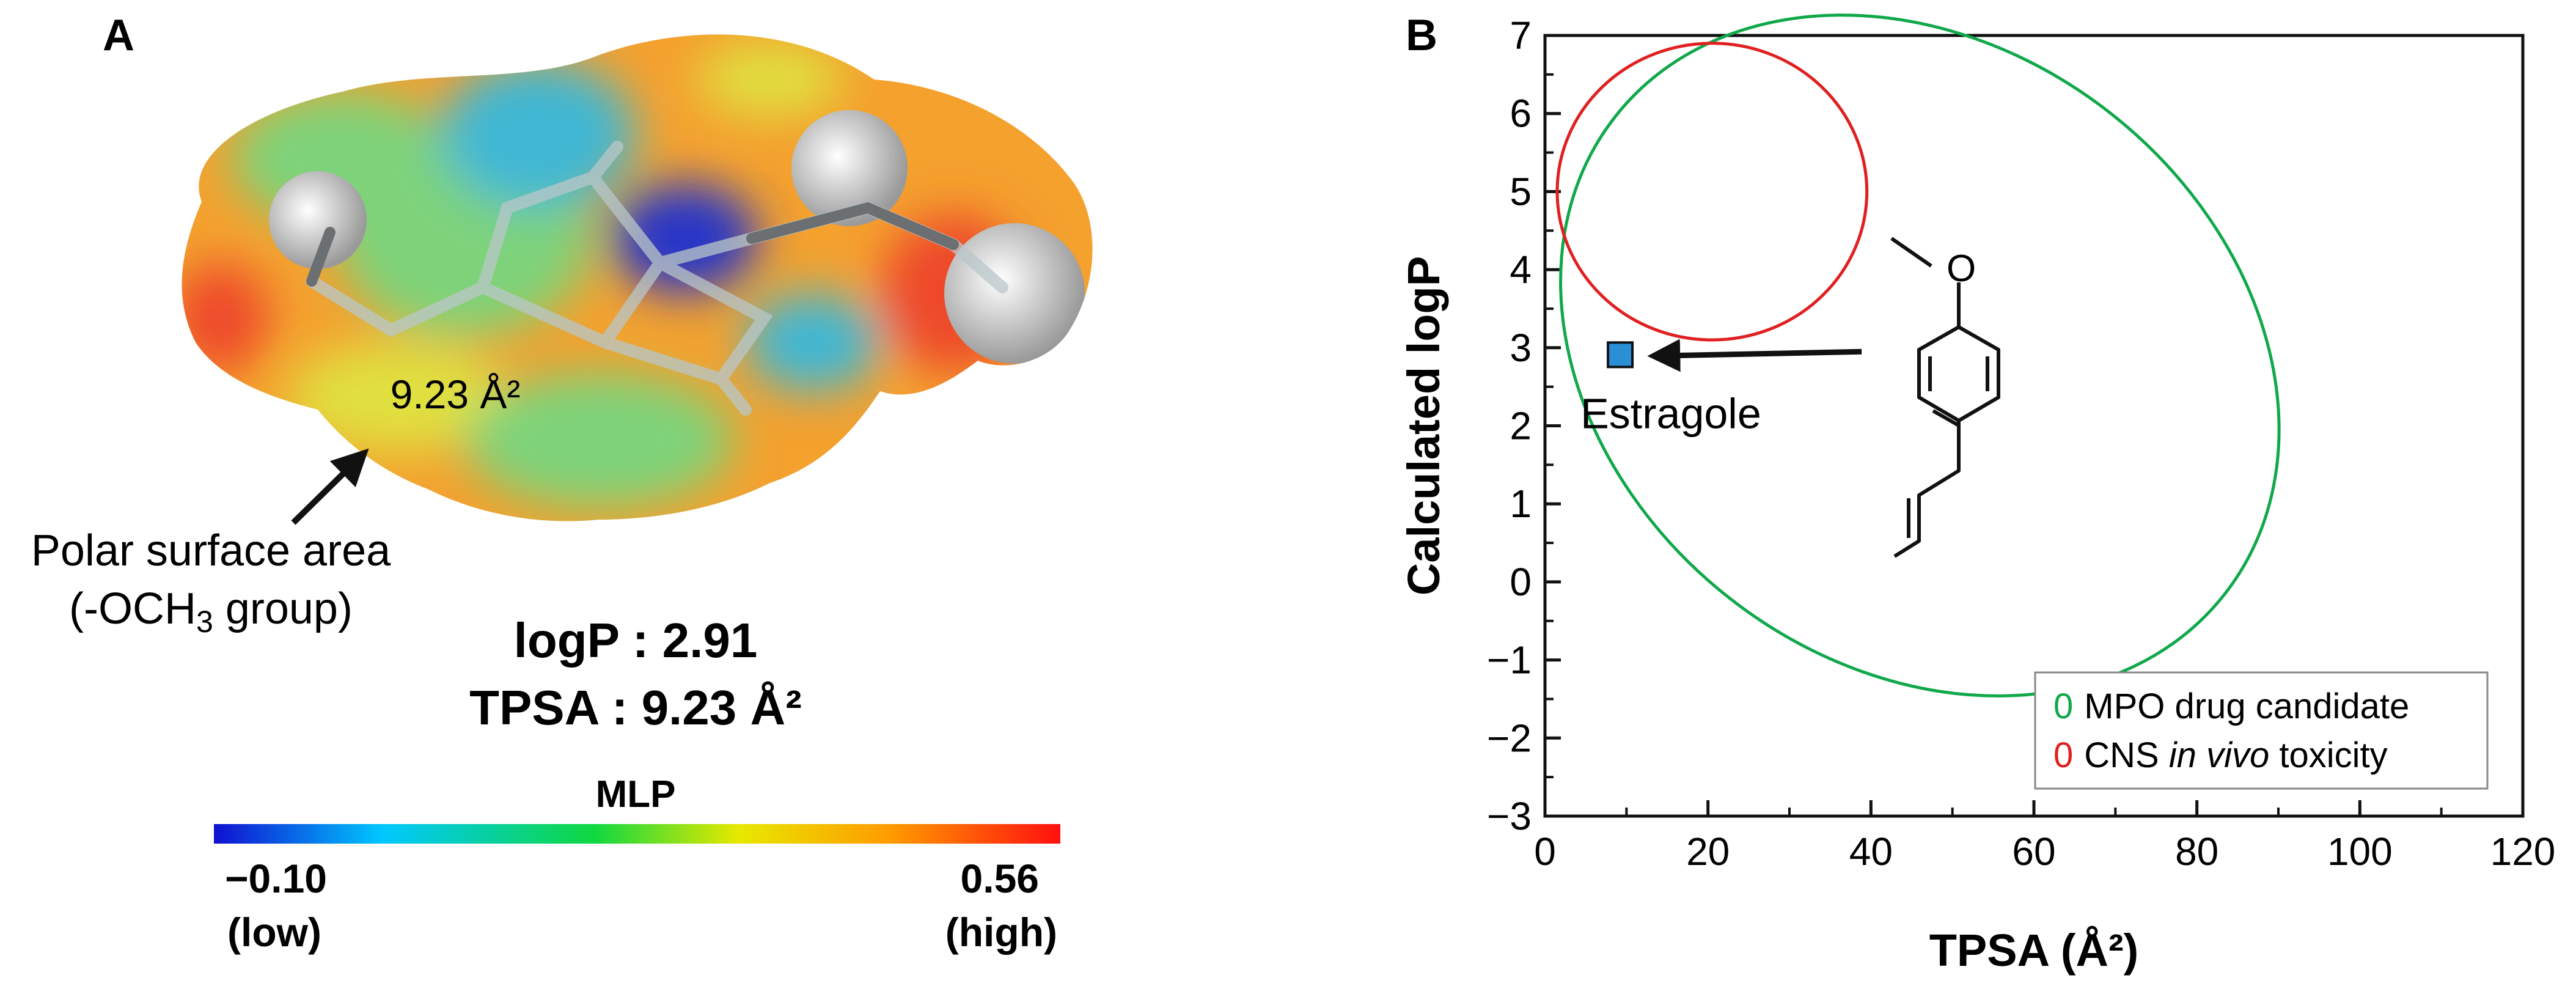 The width and height of the screenshot is (2576, 994). What do you see at coordinates (1423, 425) in the screenshot?
I see `y-axis-label: Calculated logP` at bounding box center [1423, 425].